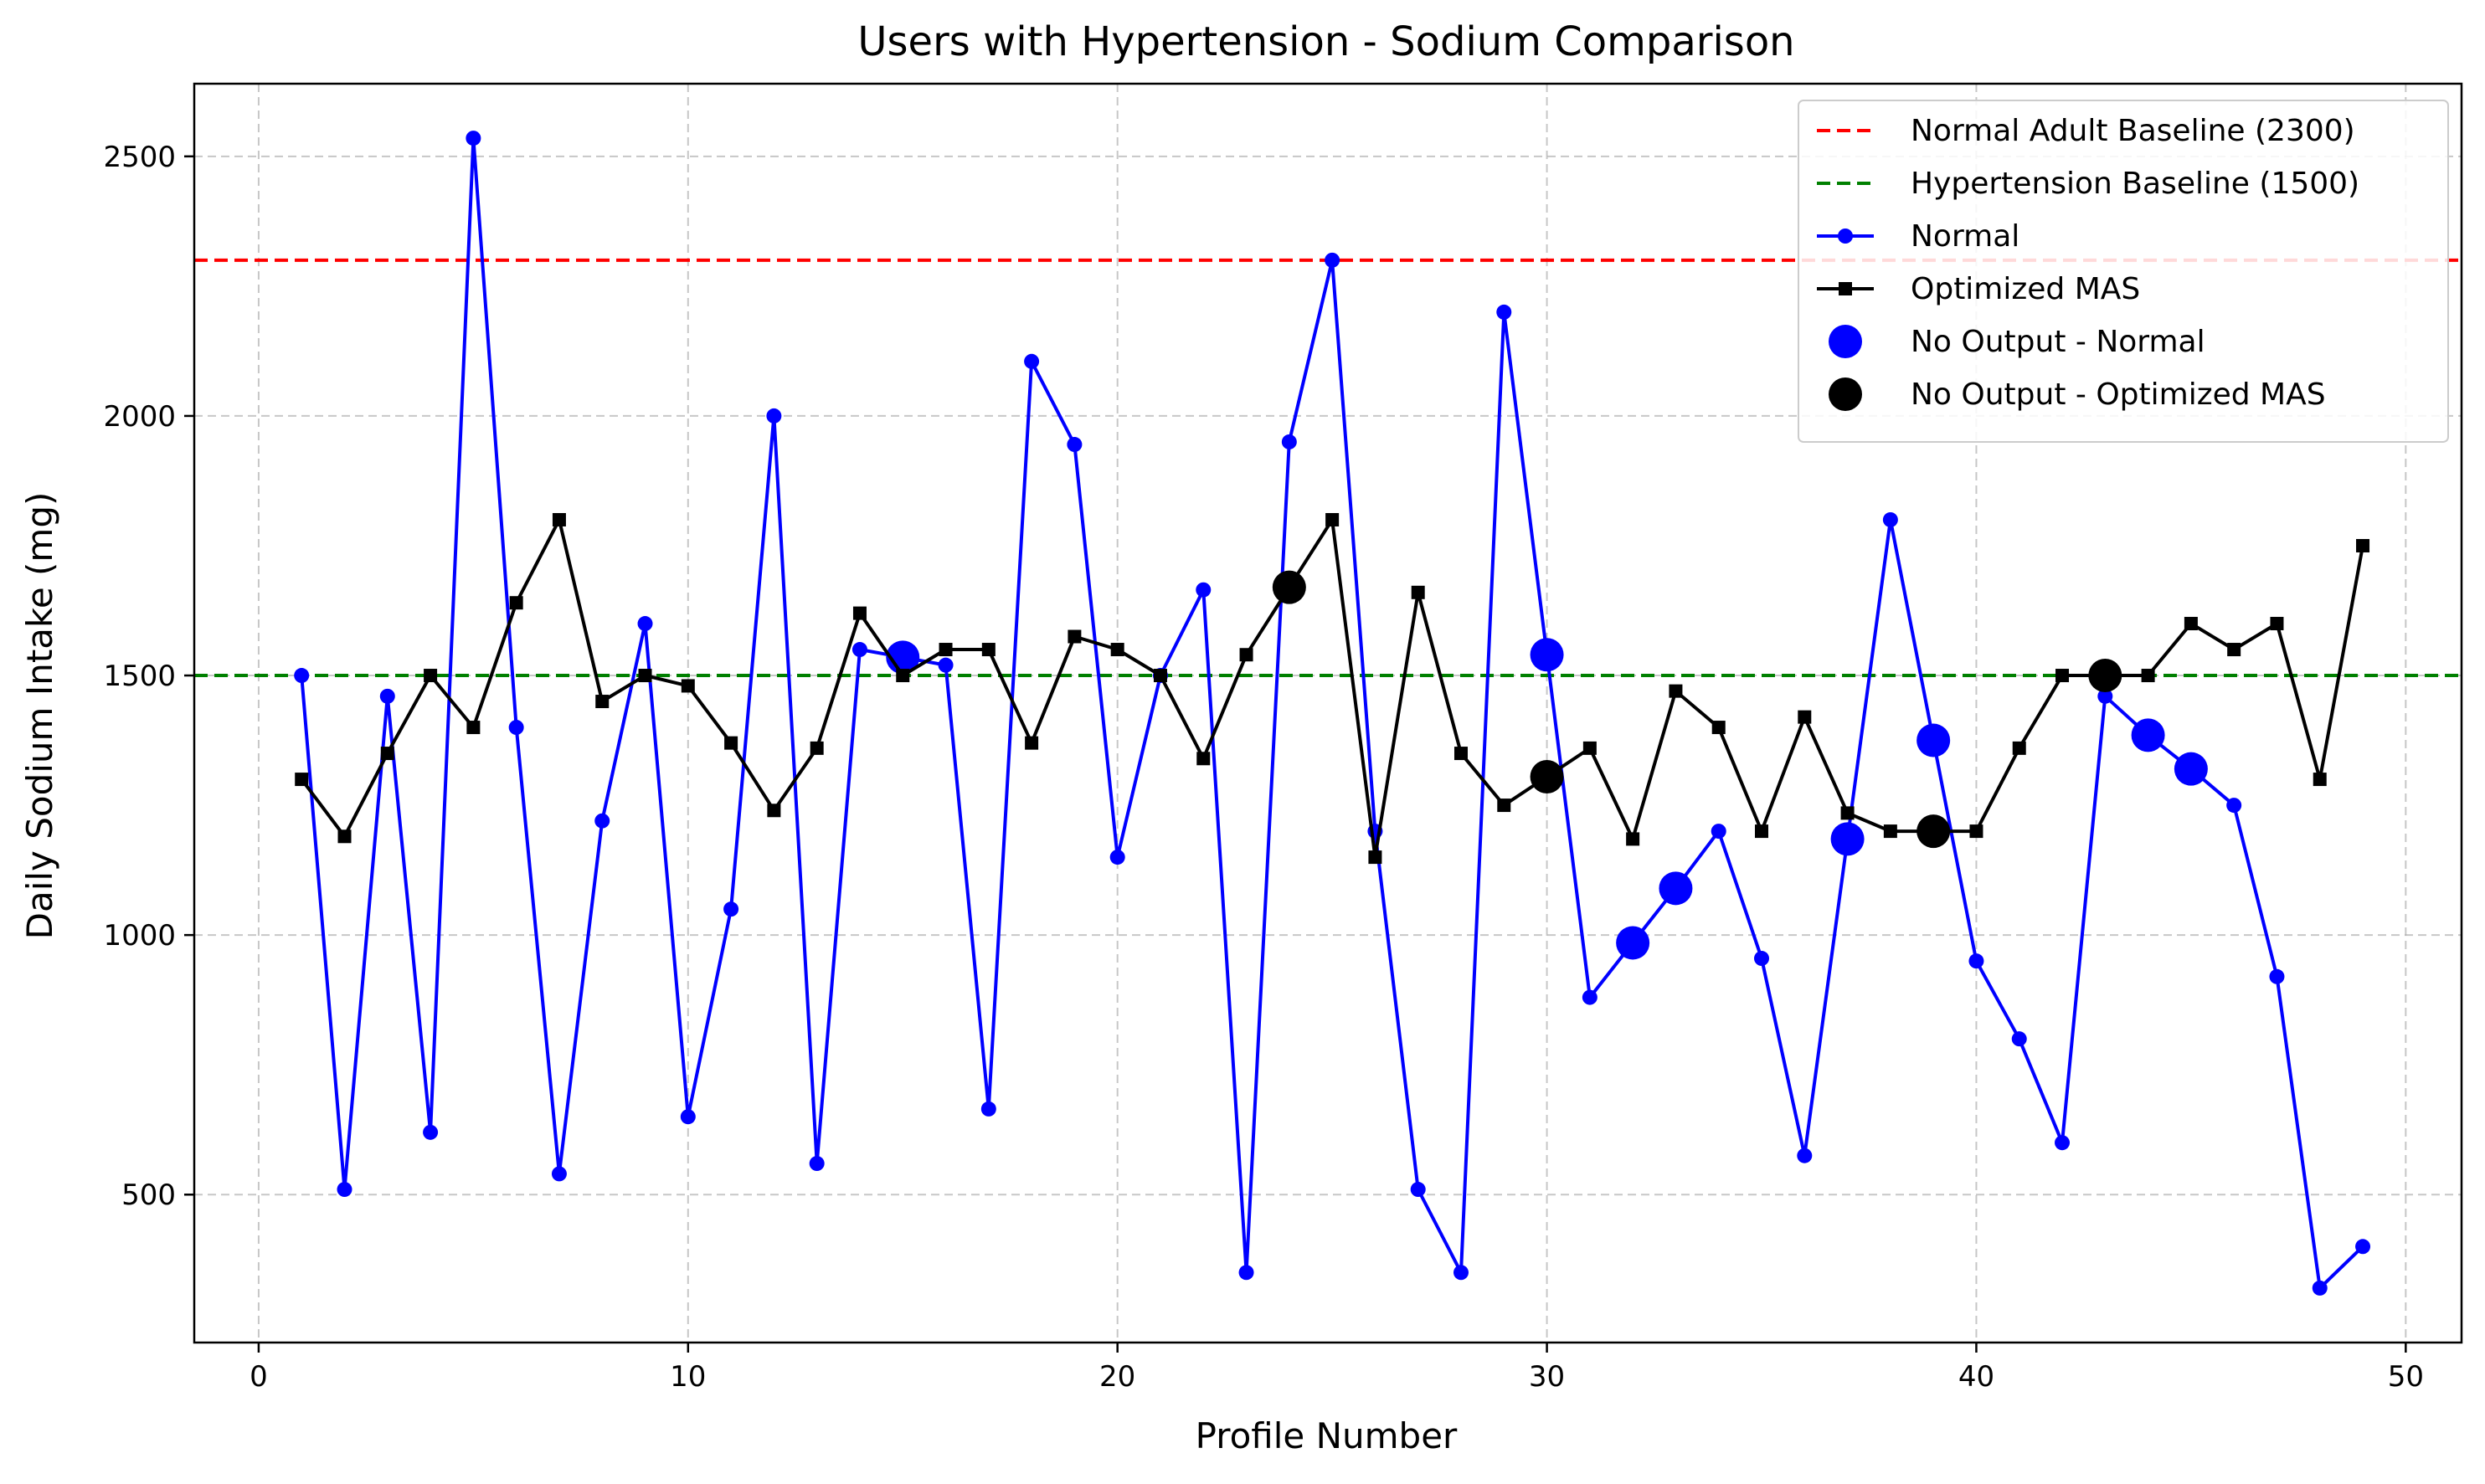 The height and width of the screenshot is (1484, 2485). I want to click on y-axis-label: Daily Sodium Intake (mg), so click(39, 716).